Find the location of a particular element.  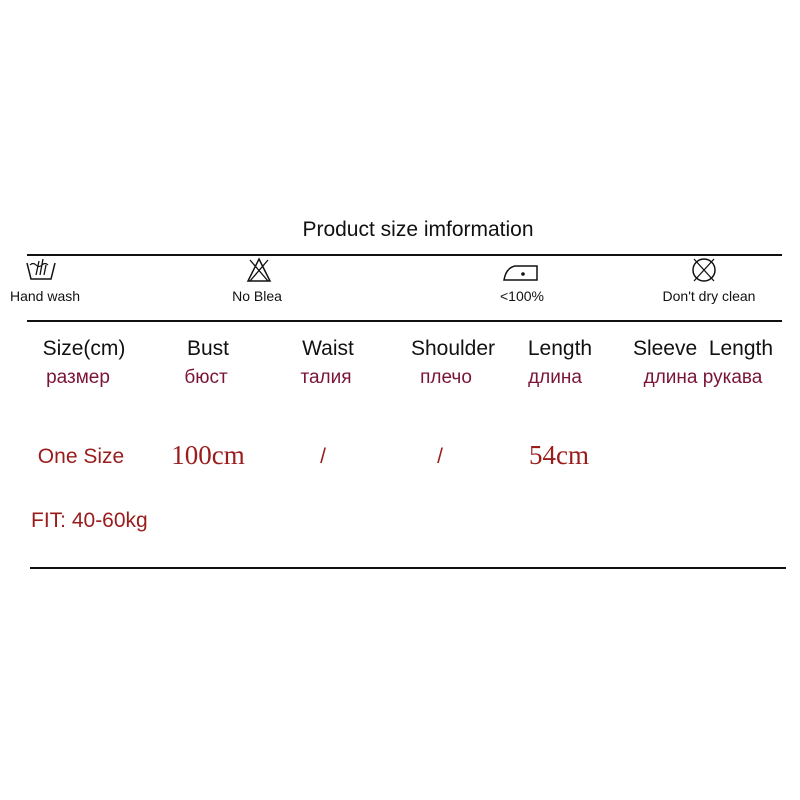

cell-size: One Size is located at coordinates (81, 456).